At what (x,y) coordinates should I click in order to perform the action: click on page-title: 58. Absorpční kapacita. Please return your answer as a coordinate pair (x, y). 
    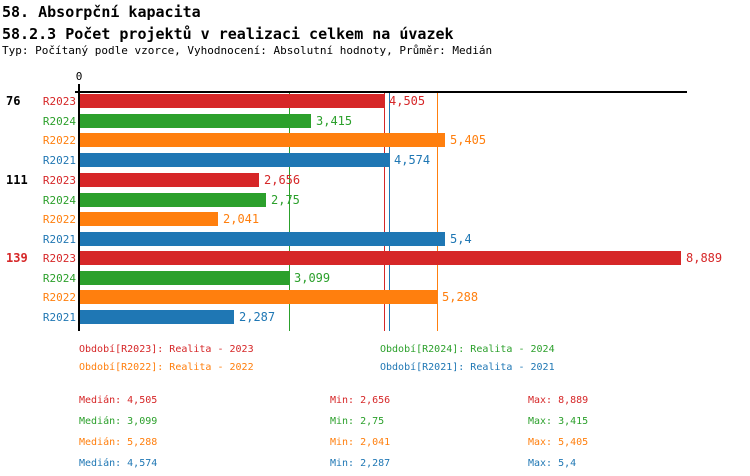
    Looking at the image, I should click on (101, 12).